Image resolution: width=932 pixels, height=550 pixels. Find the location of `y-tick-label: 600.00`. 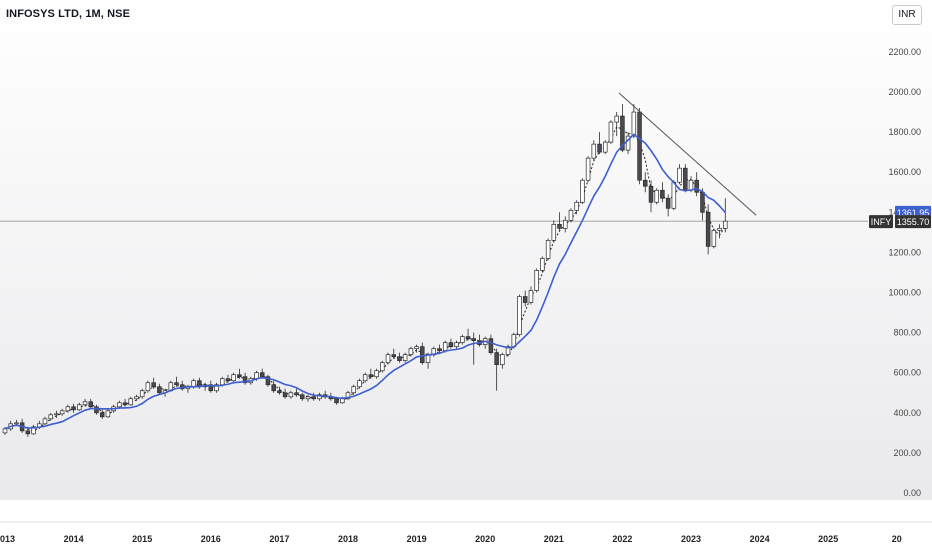

y-tick-label: 600.00 is located at coordinates (907, 373).